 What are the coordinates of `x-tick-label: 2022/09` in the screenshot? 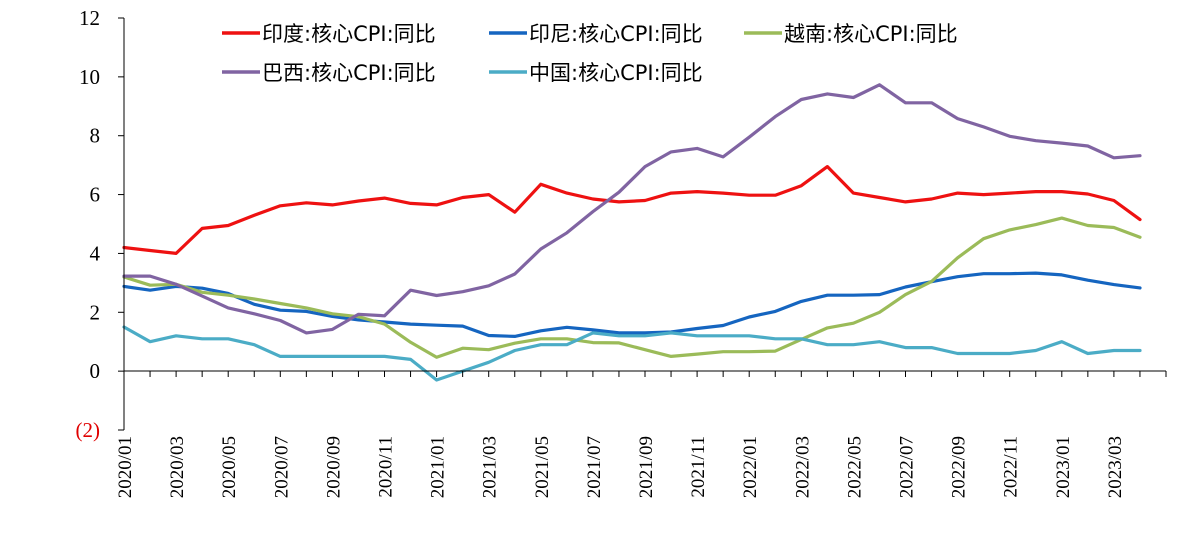 It's located at (959, 467).